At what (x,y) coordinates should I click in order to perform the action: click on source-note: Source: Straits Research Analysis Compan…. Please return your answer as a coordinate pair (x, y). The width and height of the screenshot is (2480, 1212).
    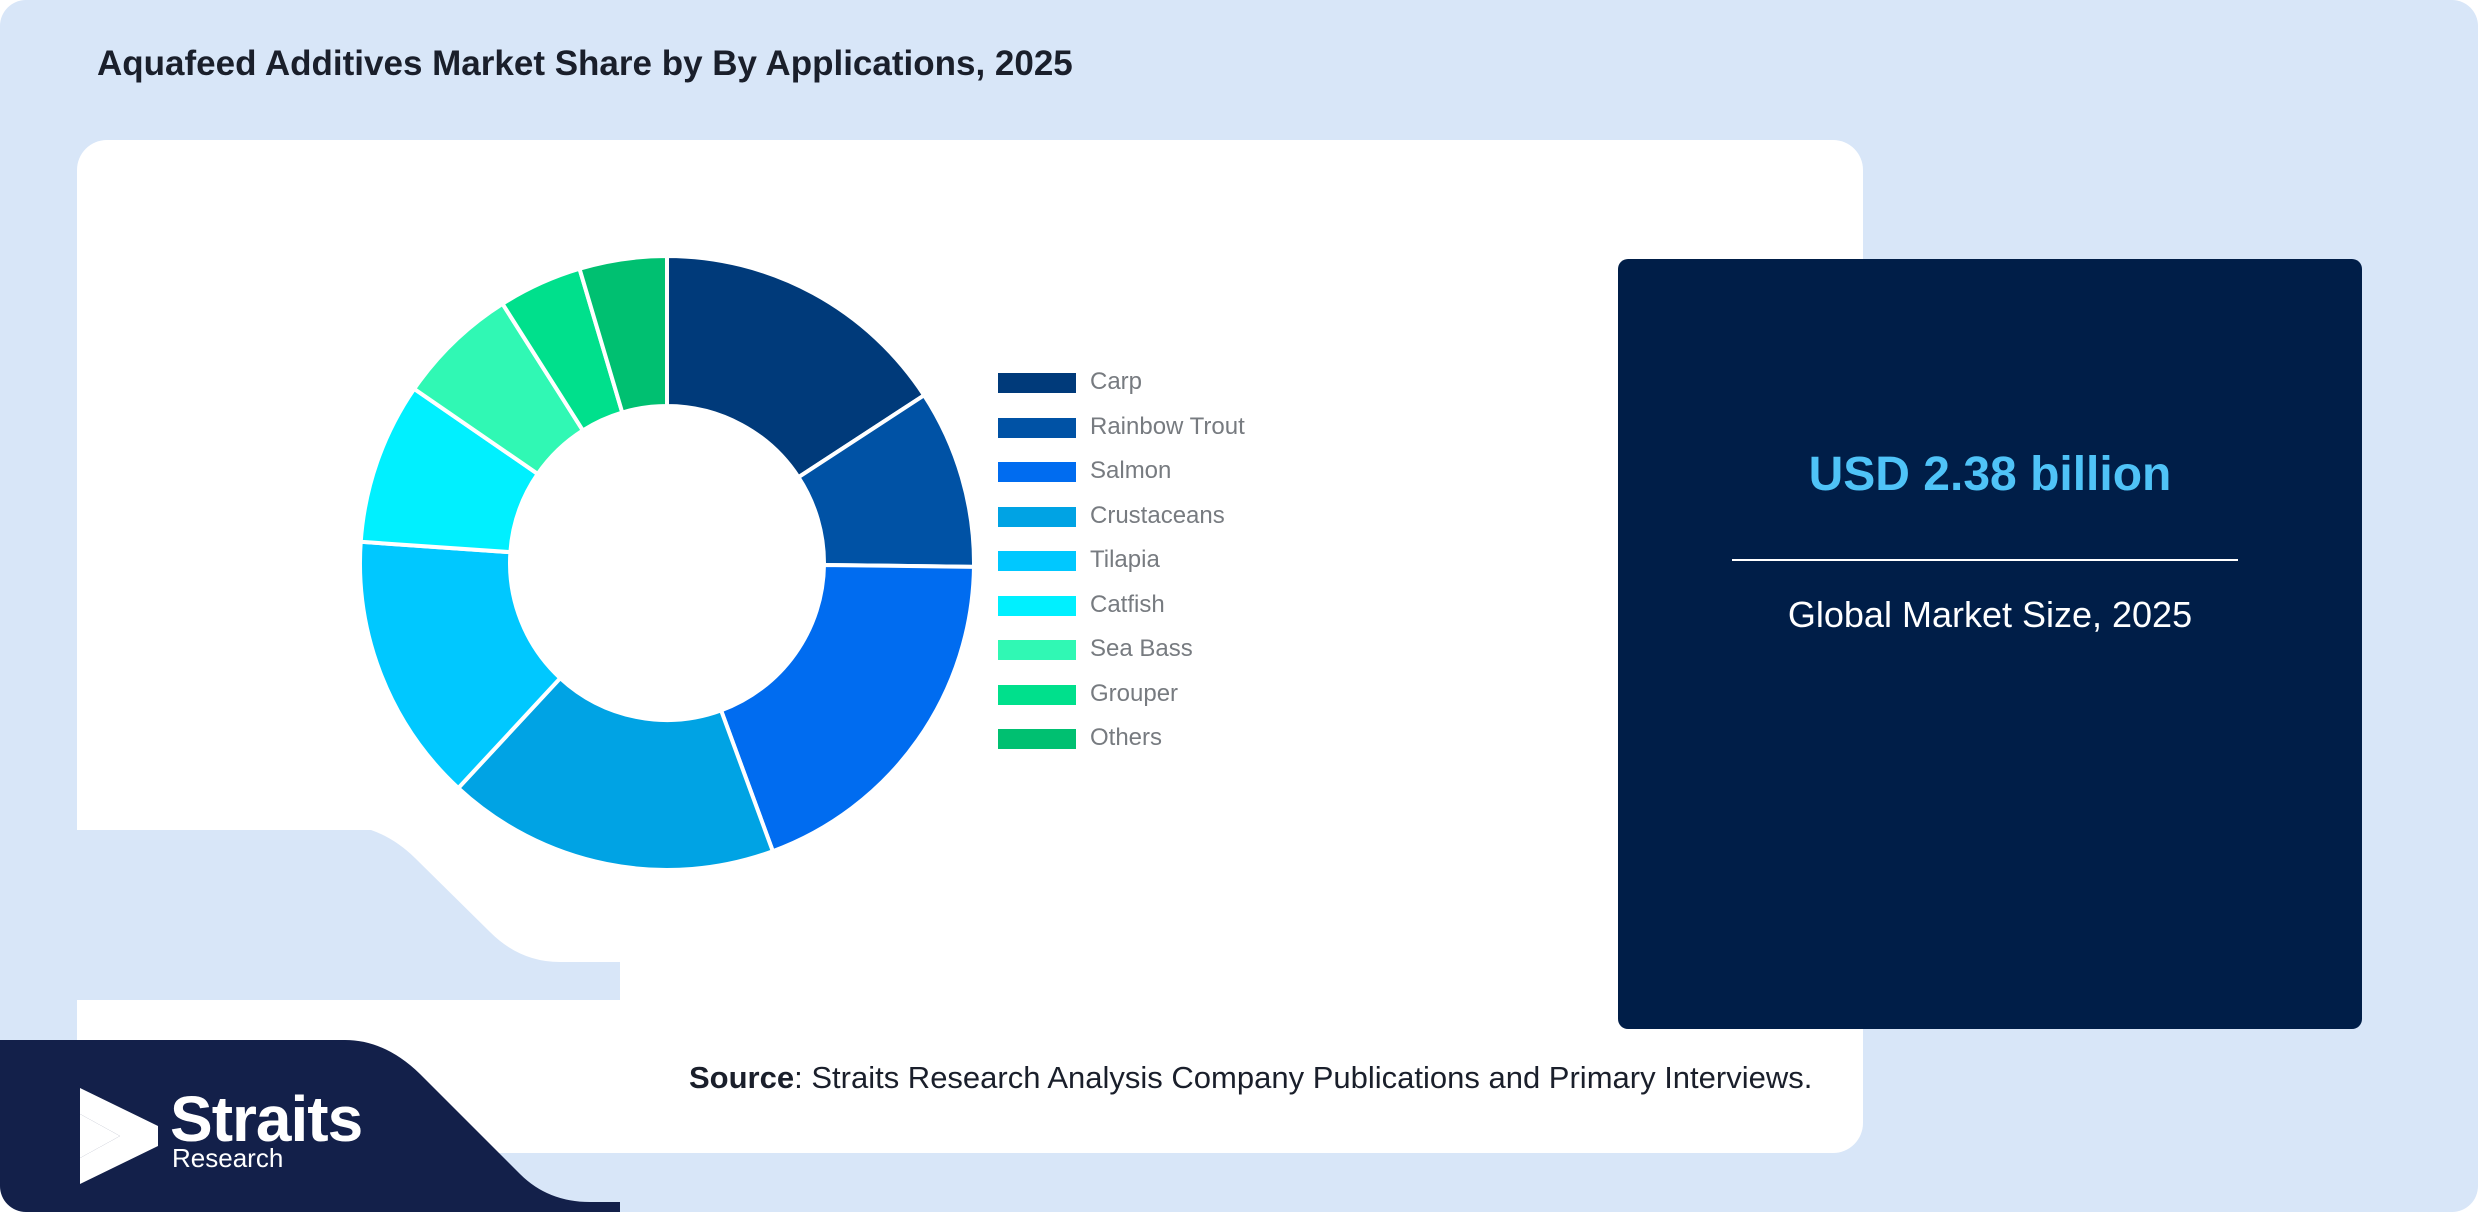
    Looking at the image, I should click on (1250, 1078).